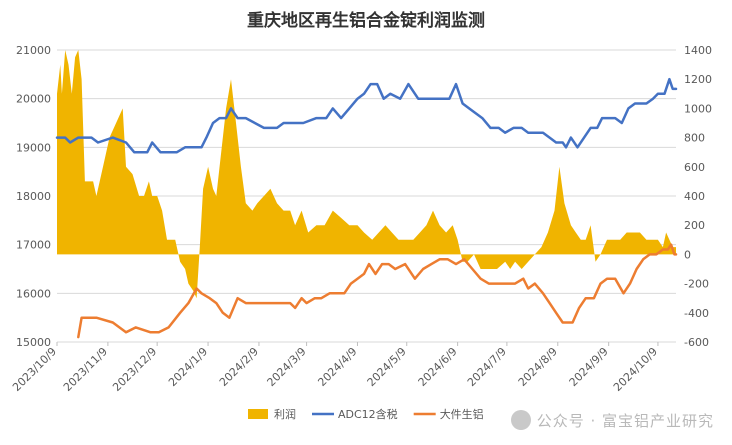 The width and height of the screenshot is (732, 445). Describe the element at coordinates (698, 79) in the screenshot. I see `right-tick-label: 1200` at that location.